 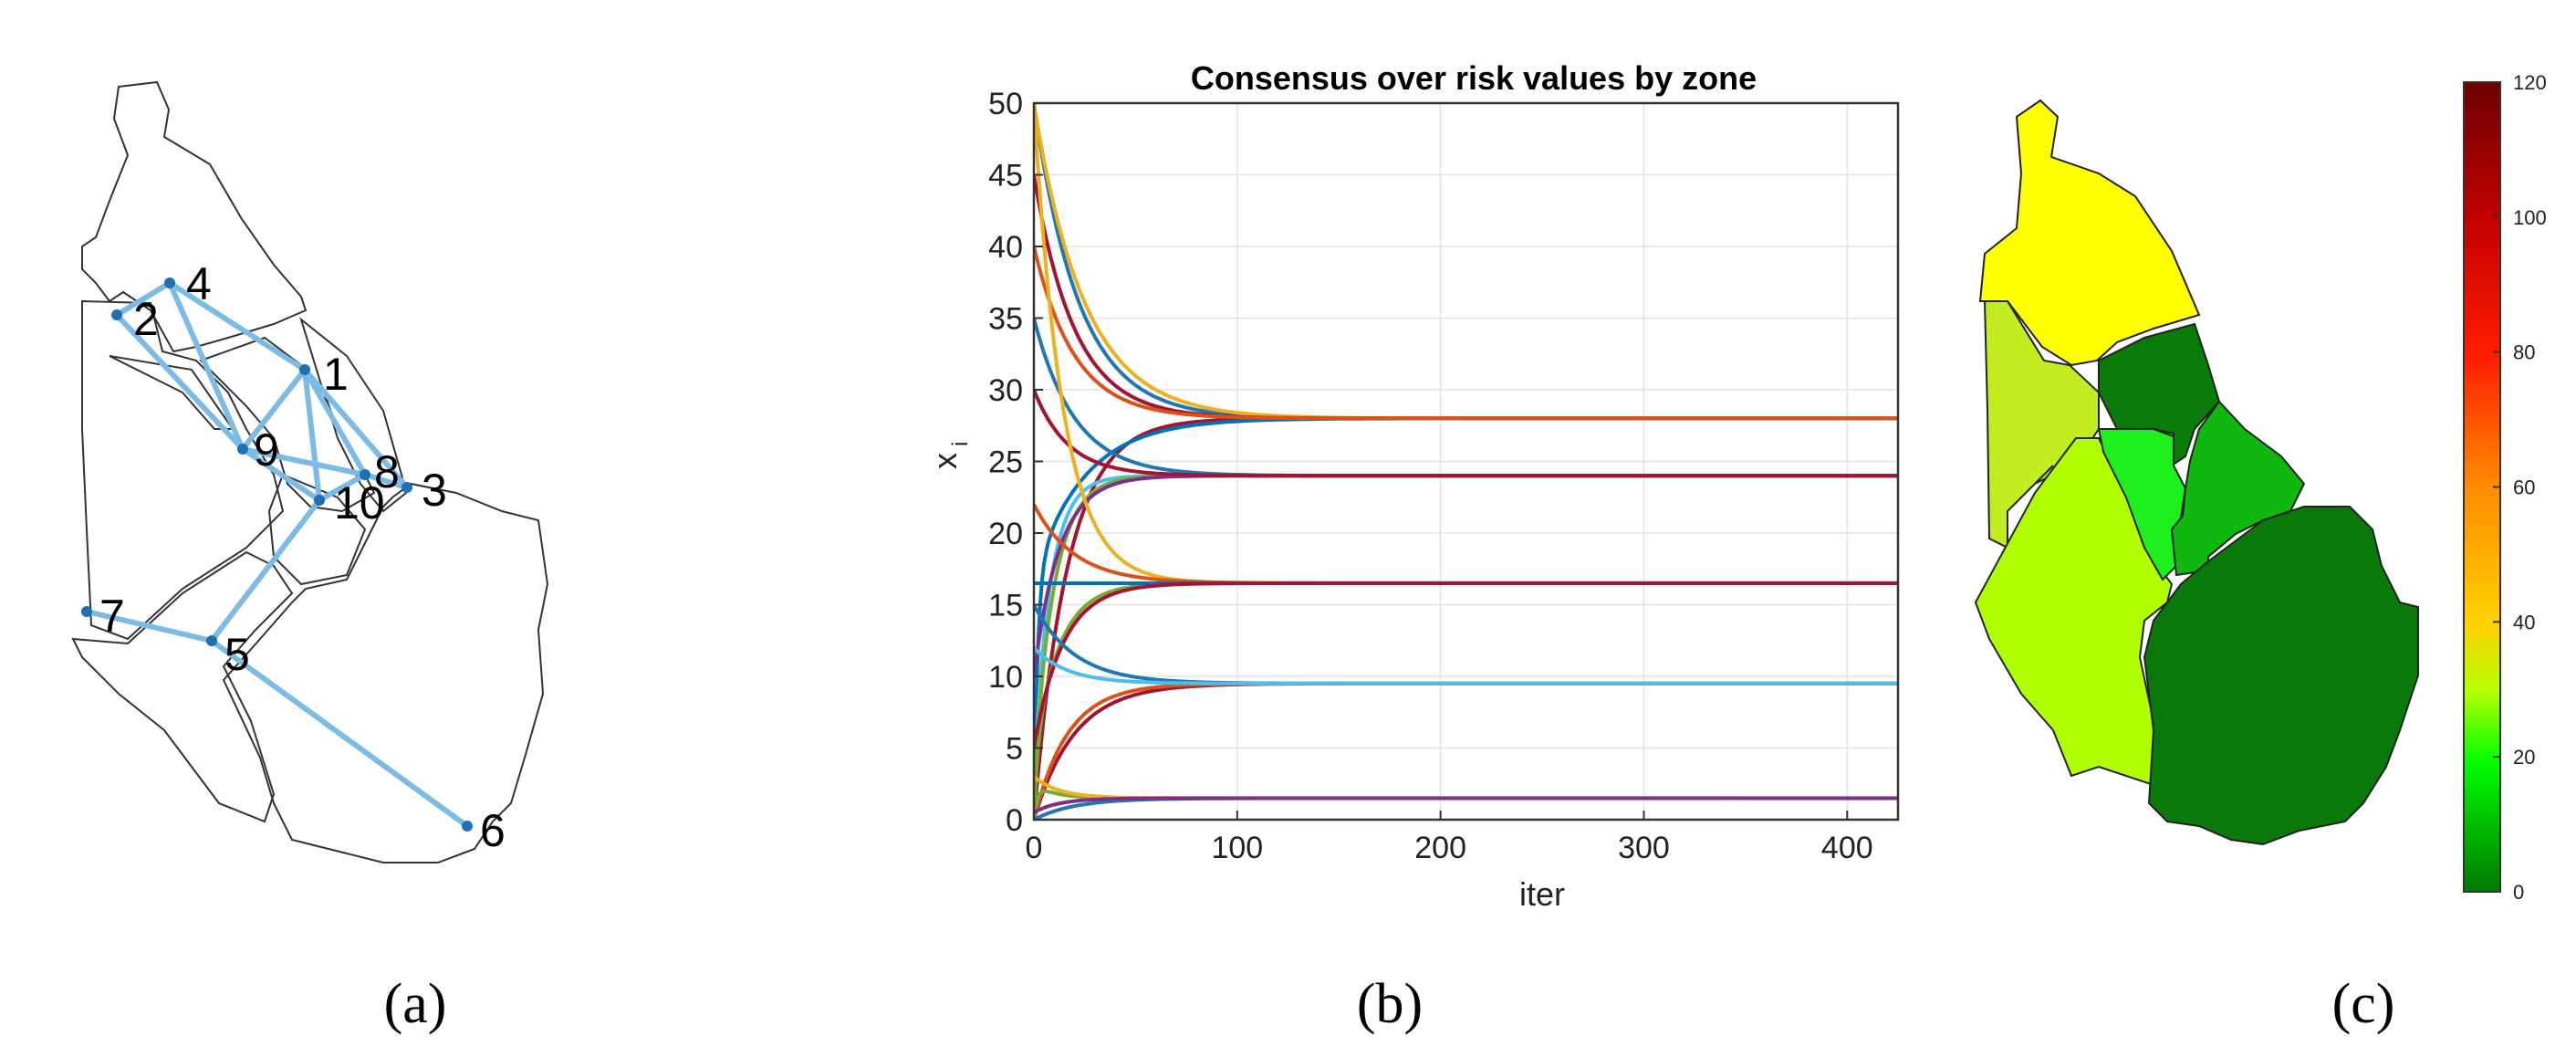 I want to click on y-axis-label: x i, so click(x=949, y=455).